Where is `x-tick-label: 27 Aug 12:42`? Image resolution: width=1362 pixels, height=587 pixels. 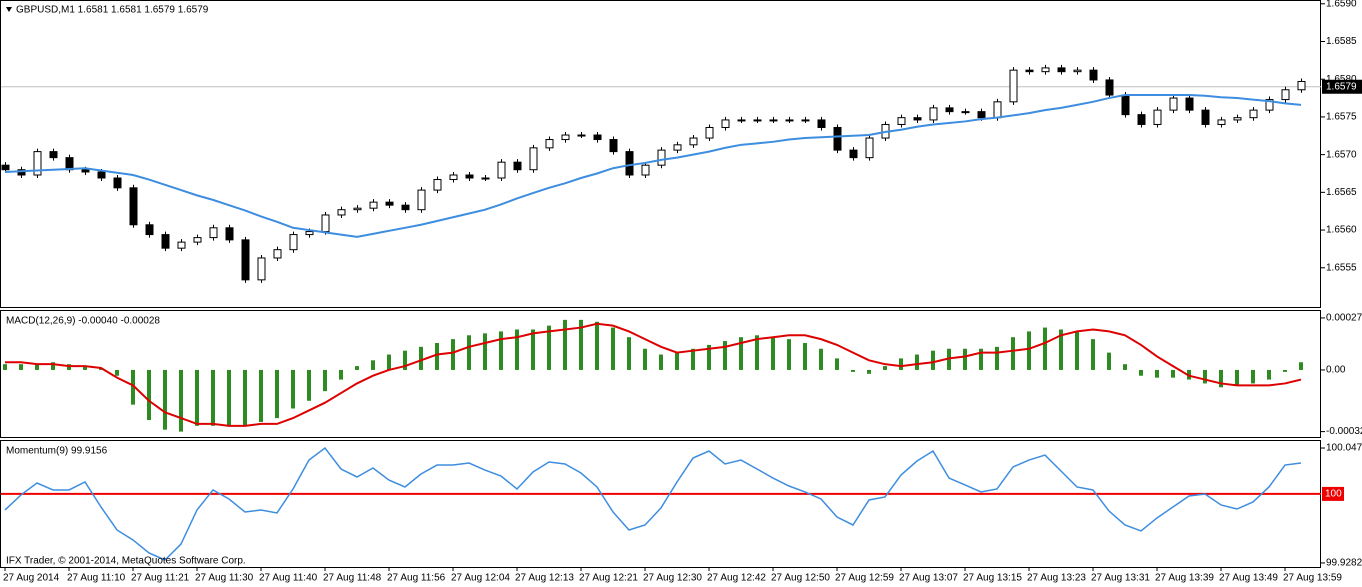 x-tick-label: 27 Aug 12:42 is located at coordinates (736, 578).